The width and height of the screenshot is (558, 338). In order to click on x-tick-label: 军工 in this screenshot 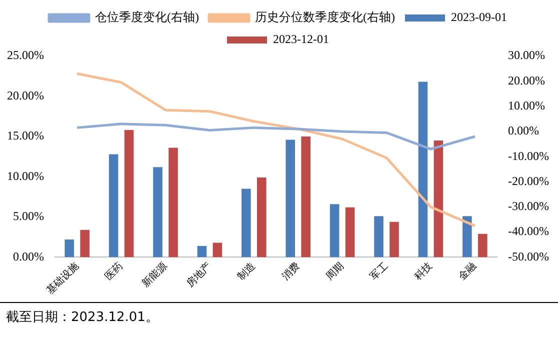, I will do `click(379, 271)`.